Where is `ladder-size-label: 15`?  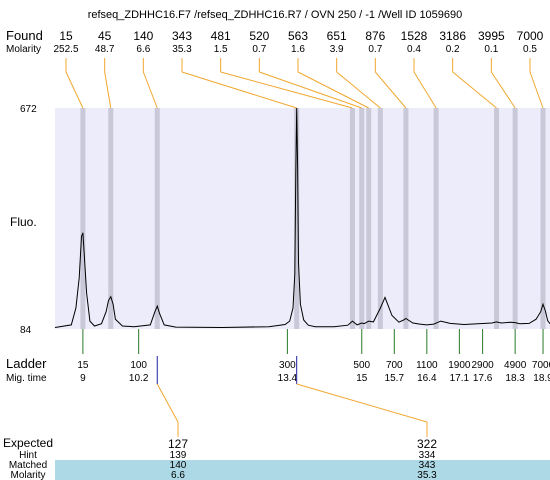 ladder-size-label: 15 is located at coordinates (83, 365).